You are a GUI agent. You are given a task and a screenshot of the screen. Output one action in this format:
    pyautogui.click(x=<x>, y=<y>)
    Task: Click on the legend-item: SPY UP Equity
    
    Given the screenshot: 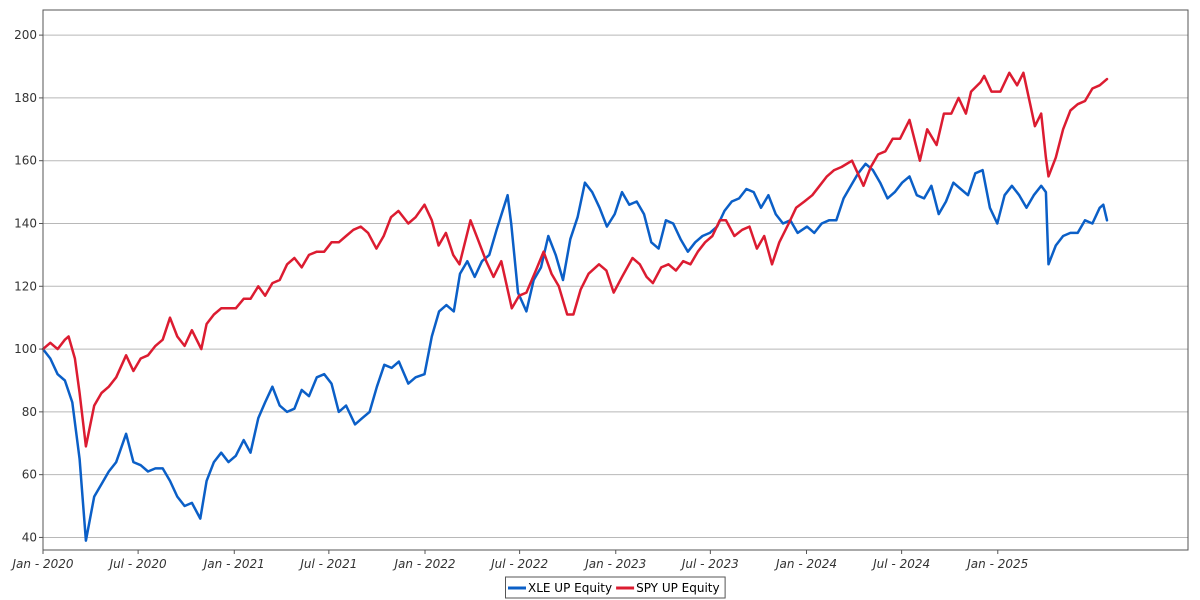 What is the action you would take?
    pyautogui.click(x=668, y=588)
    